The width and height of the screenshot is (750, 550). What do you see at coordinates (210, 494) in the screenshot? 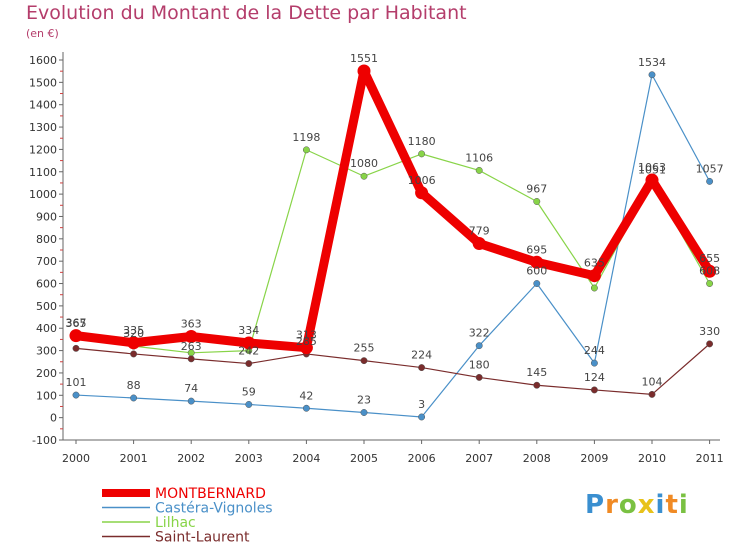
I see `legend-label: MONTBERNARD` at bounding box center [210, 494].